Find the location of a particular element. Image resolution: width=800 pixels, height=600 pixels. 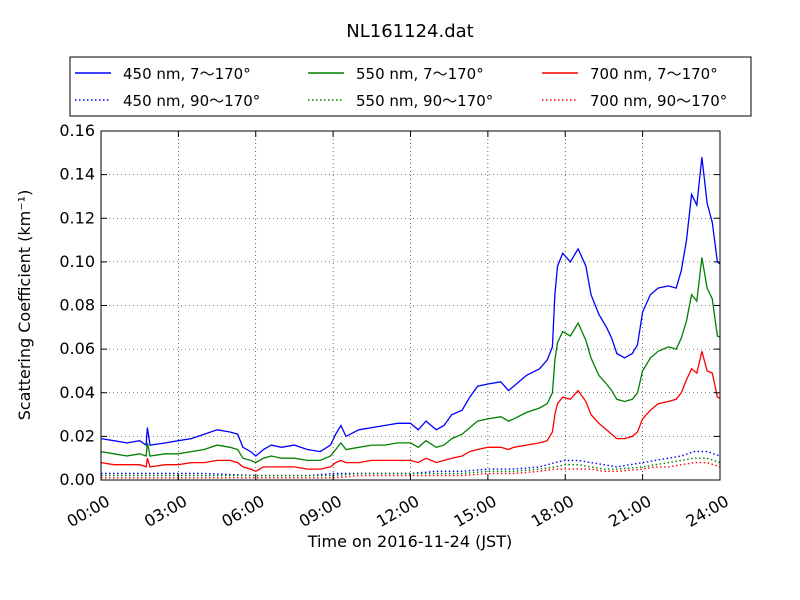

y-tick-label: 0.00 is located at coordinates (77, 479).